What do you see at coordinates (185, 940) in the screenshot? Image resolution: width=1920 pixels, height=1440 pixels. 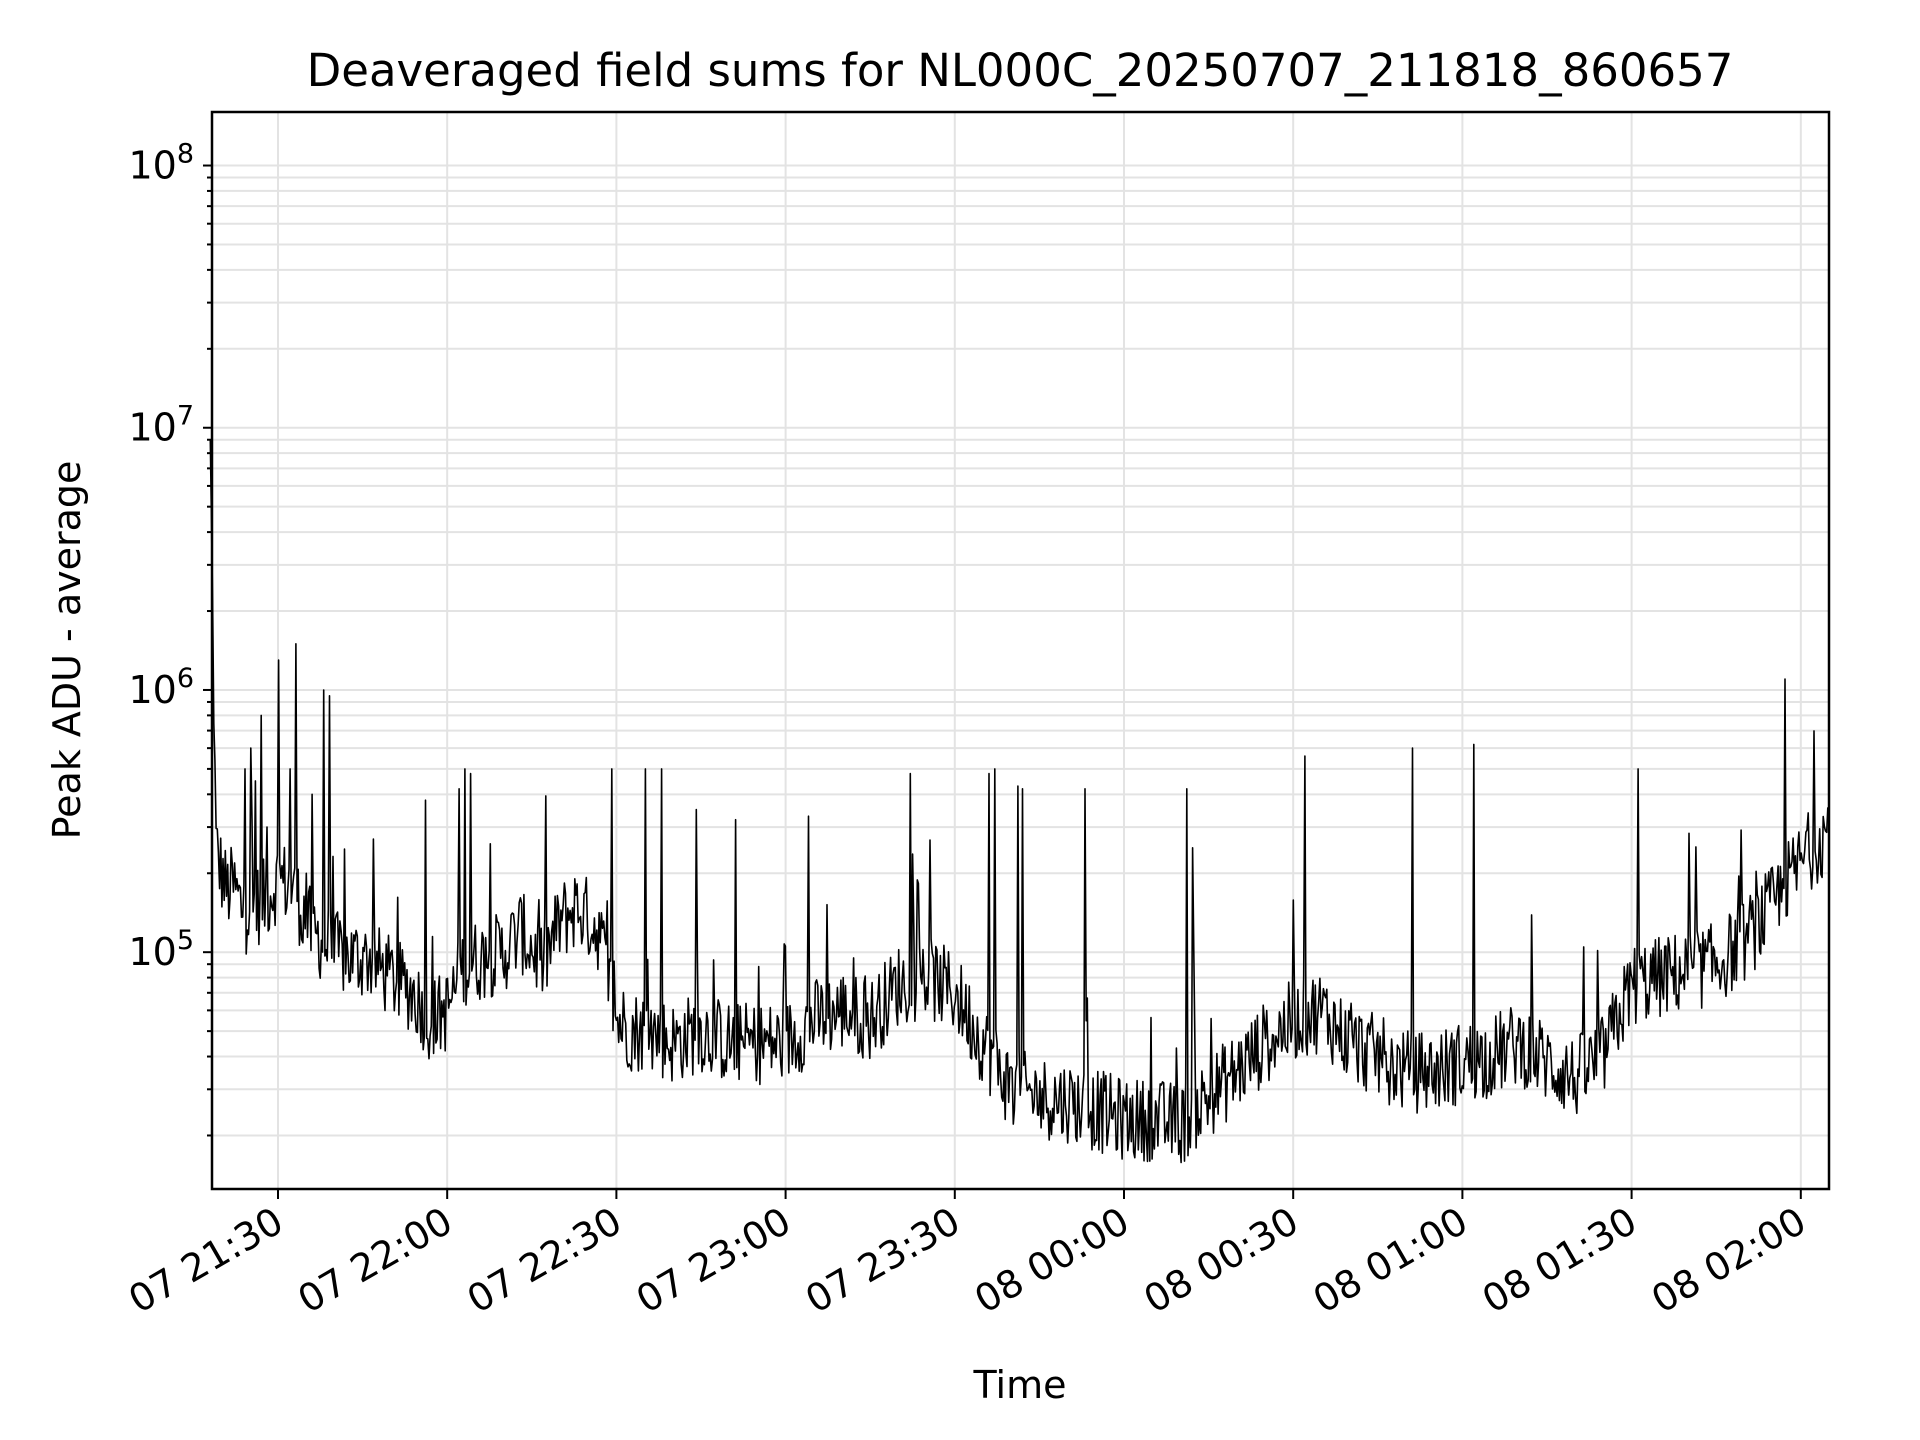 I see `y-tick-label-exponent: 5` at bounding box center [185, 940].